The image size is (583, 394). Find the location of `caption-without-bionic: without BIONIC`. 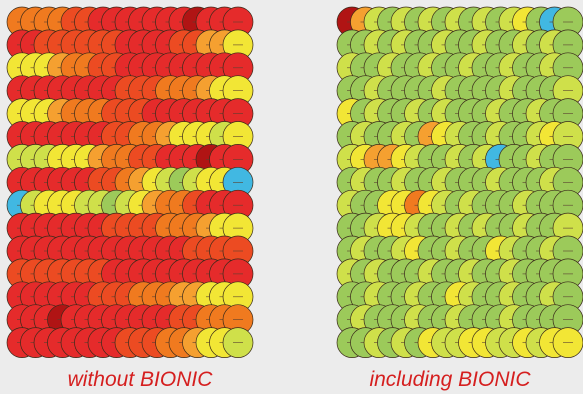

caption-without-bionic: without BIONIC is located at coordinates (140, 379).